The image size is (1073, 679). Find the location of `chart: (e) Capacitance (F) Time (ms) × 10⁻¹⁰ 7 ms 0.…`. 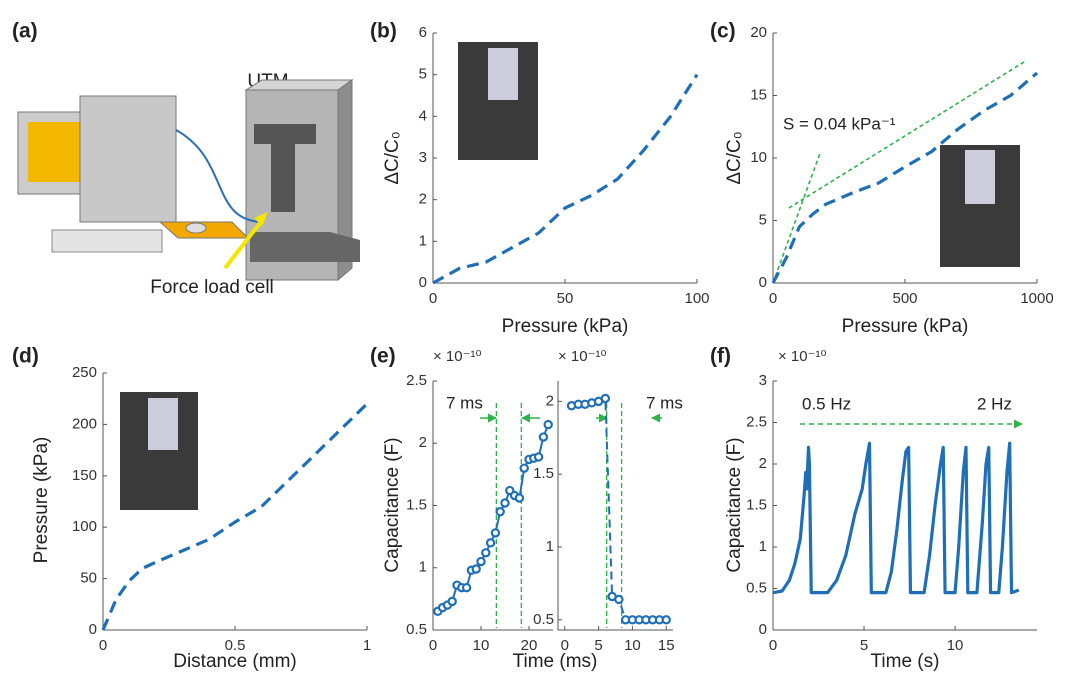

chart: (e) Capacitance (F) Time (ms) × 10⁻¹⁰ 7 ms 0.… is located at coordinates (483, 508).